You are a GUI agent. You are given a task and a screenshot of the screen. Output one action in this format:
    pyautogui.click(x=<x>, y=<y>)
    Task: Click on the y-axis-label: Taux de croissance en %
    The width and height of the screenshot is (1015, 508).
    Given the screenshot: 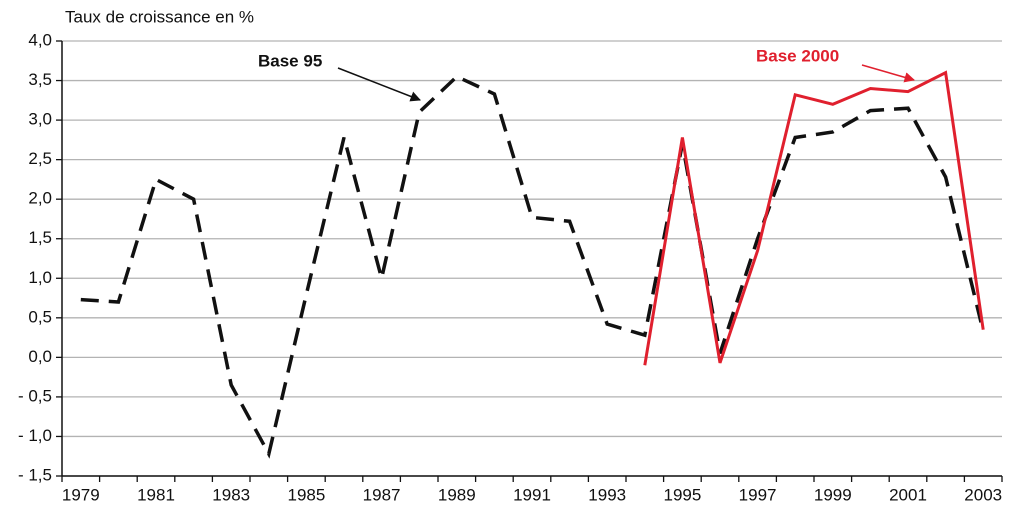 What is the action you would take?
    pyautogui.click(x=159, y=16)
    